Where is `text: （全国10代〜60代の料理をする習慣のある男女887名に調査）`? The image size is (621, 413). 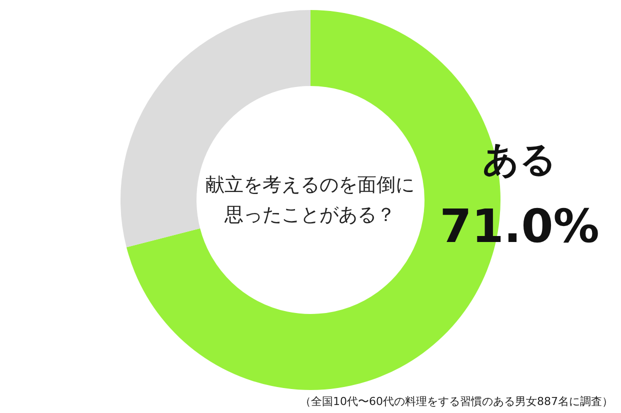 text: （全国10代〜60代の料理をする習慣のある男女887名に調査） is located at coordinates (456, 401).